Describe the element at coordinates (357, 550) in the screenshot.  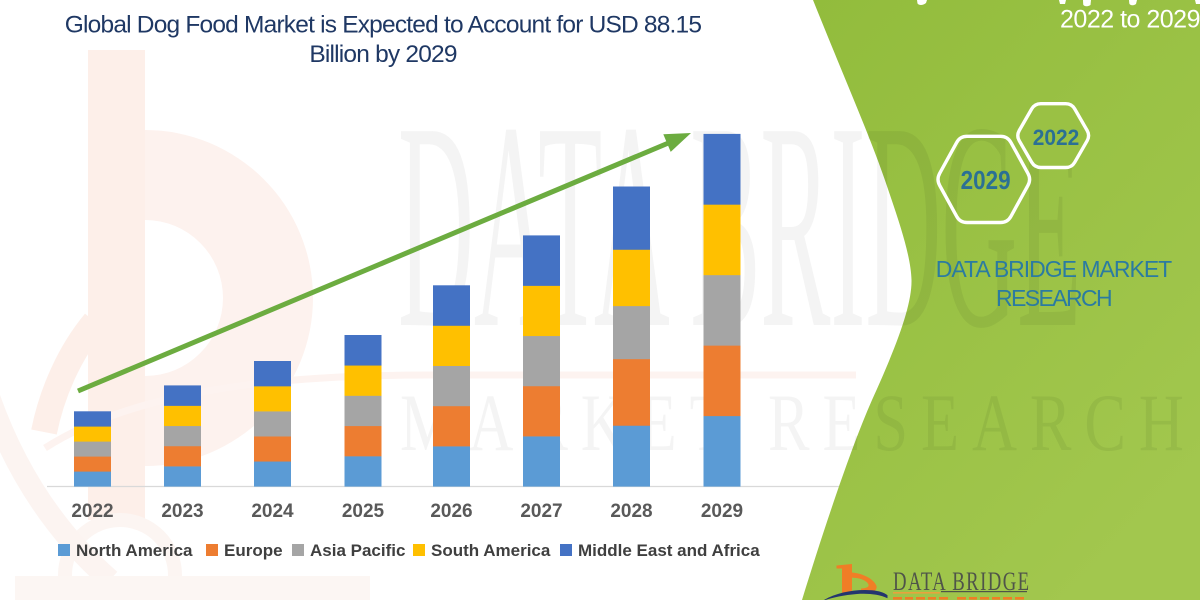
I see `svg-text: Asia Pacific` at that location.